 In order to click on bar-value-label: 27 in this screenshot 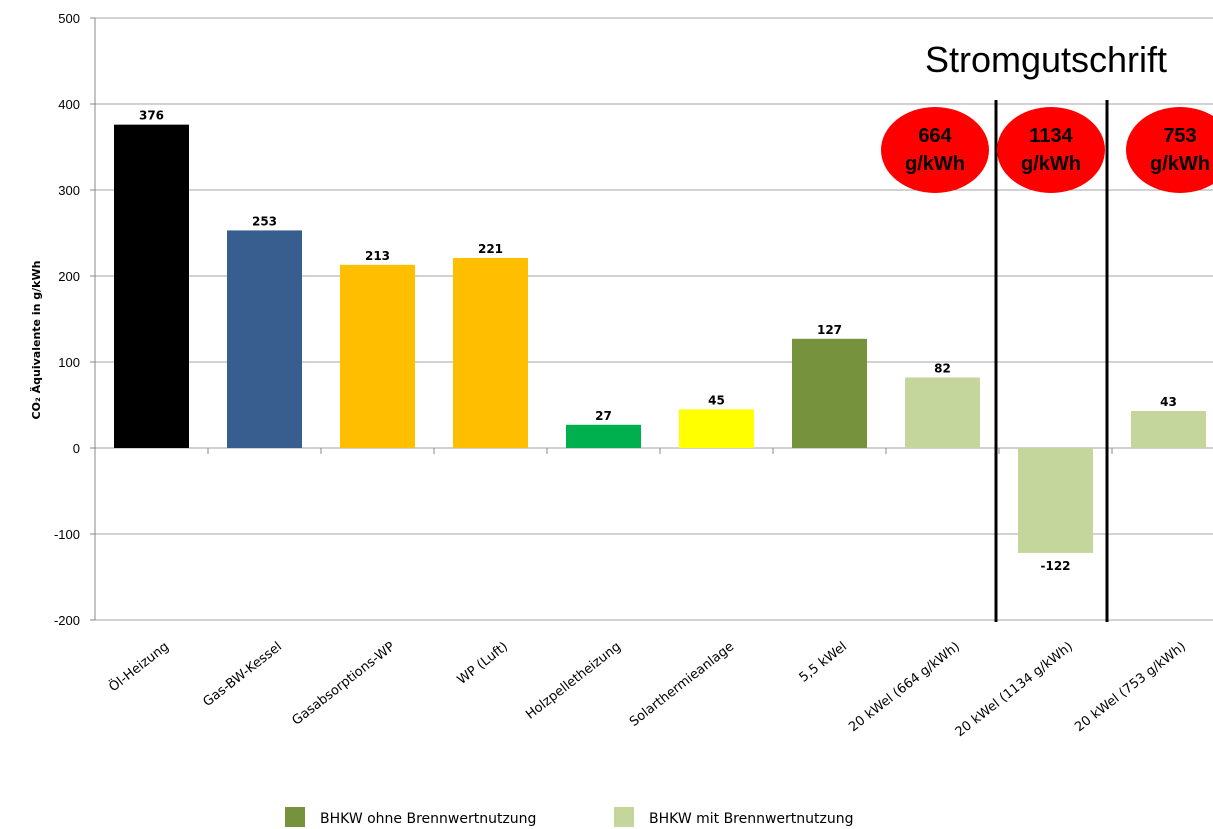, I will do `click(603, 416)`.